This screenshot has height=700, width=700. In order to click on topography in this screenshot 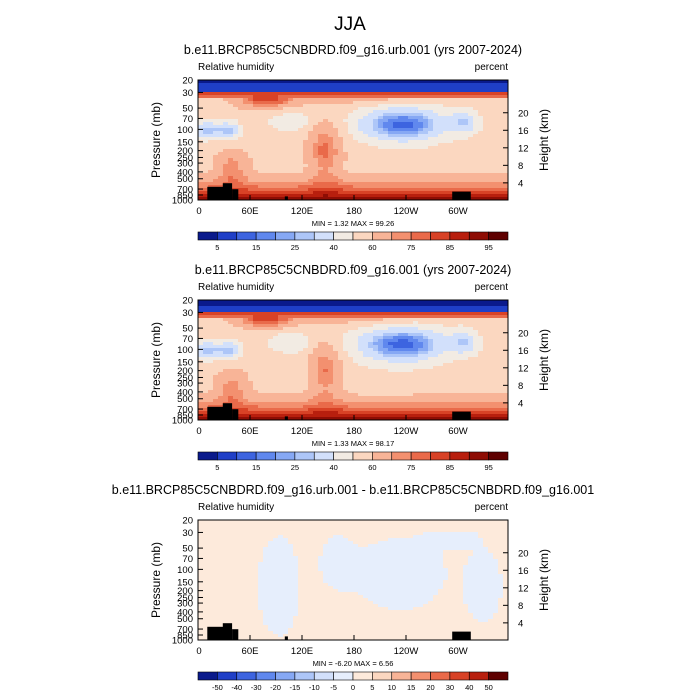, I will do `click(227, 191)`.